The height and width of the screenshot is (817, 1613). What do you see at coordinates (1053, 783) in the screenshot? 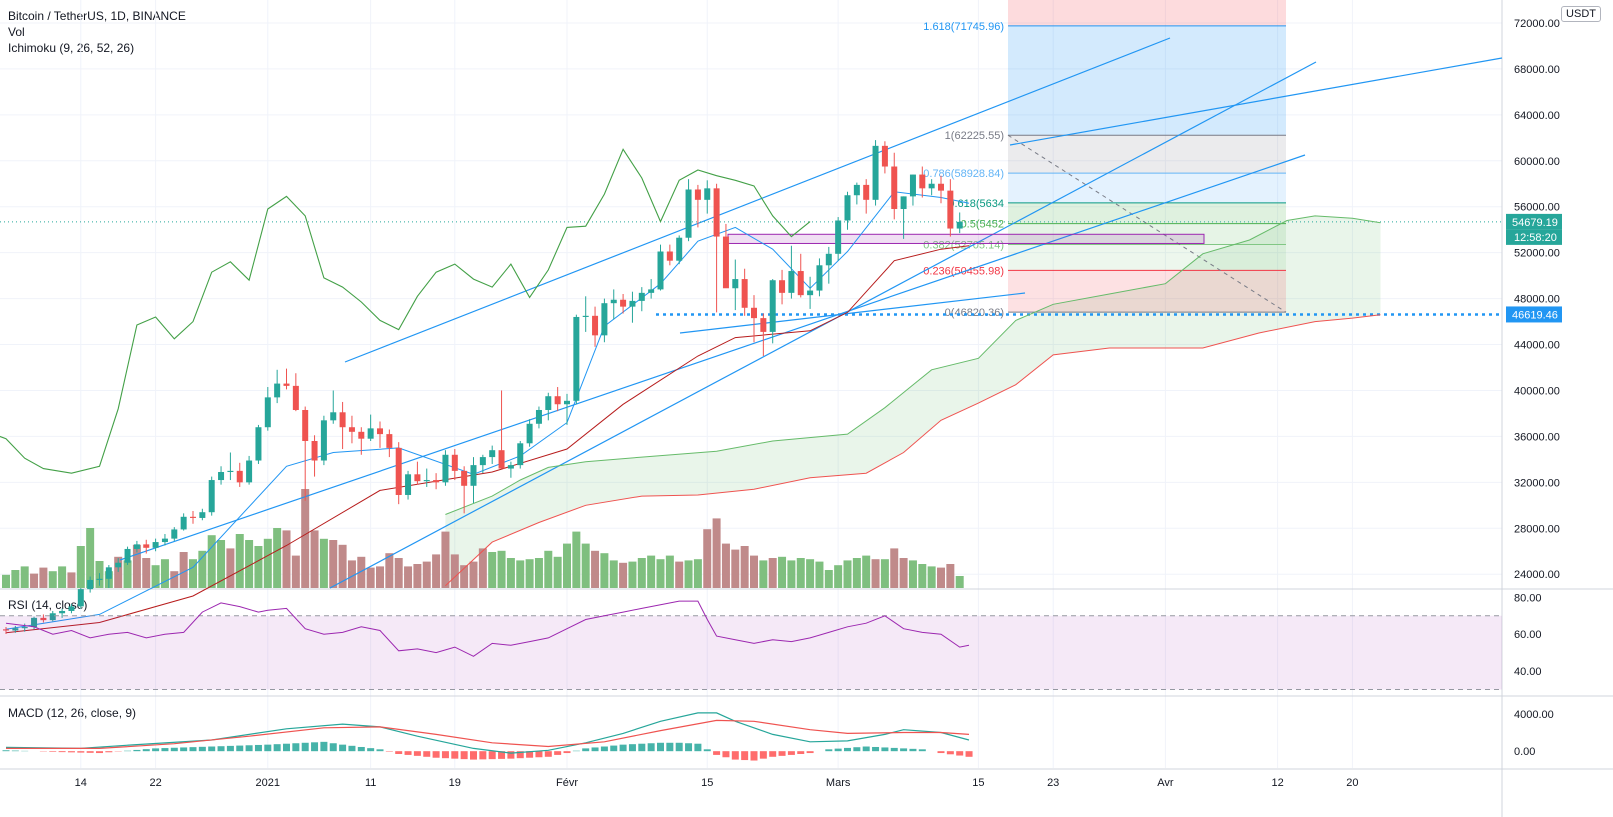
I see `date-tick-label: 23` at bounding box center [1053, 783].